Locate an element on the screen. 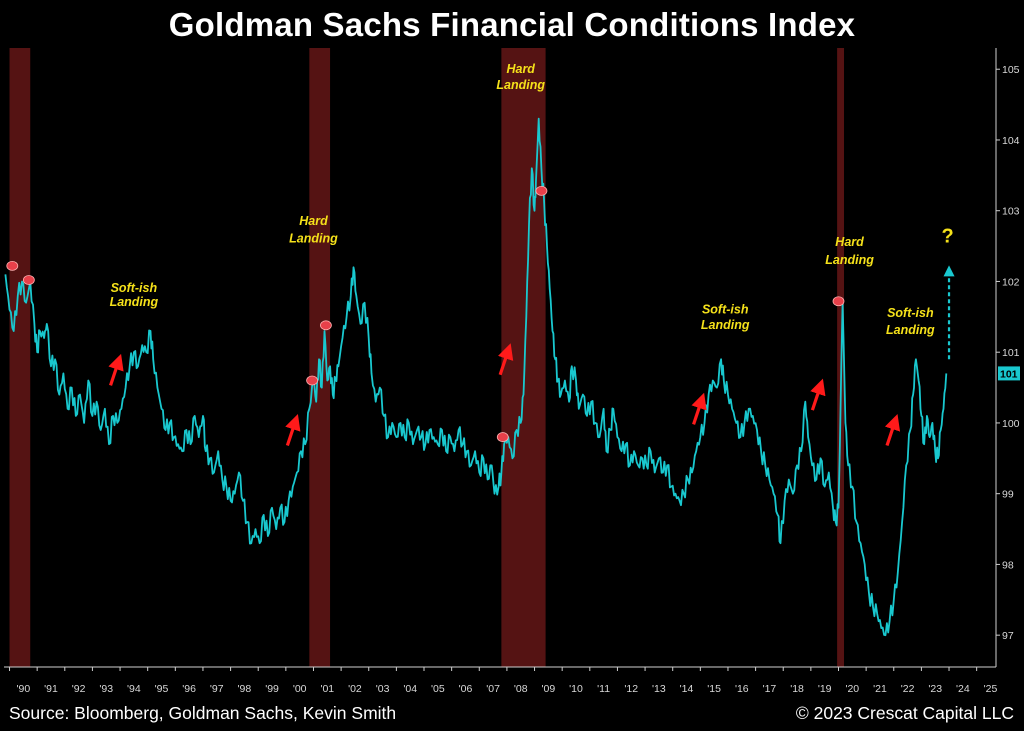 The height and width of the screenshot is (731, 1024). x-tick-label: '20 is located at coordinates (852, 689).